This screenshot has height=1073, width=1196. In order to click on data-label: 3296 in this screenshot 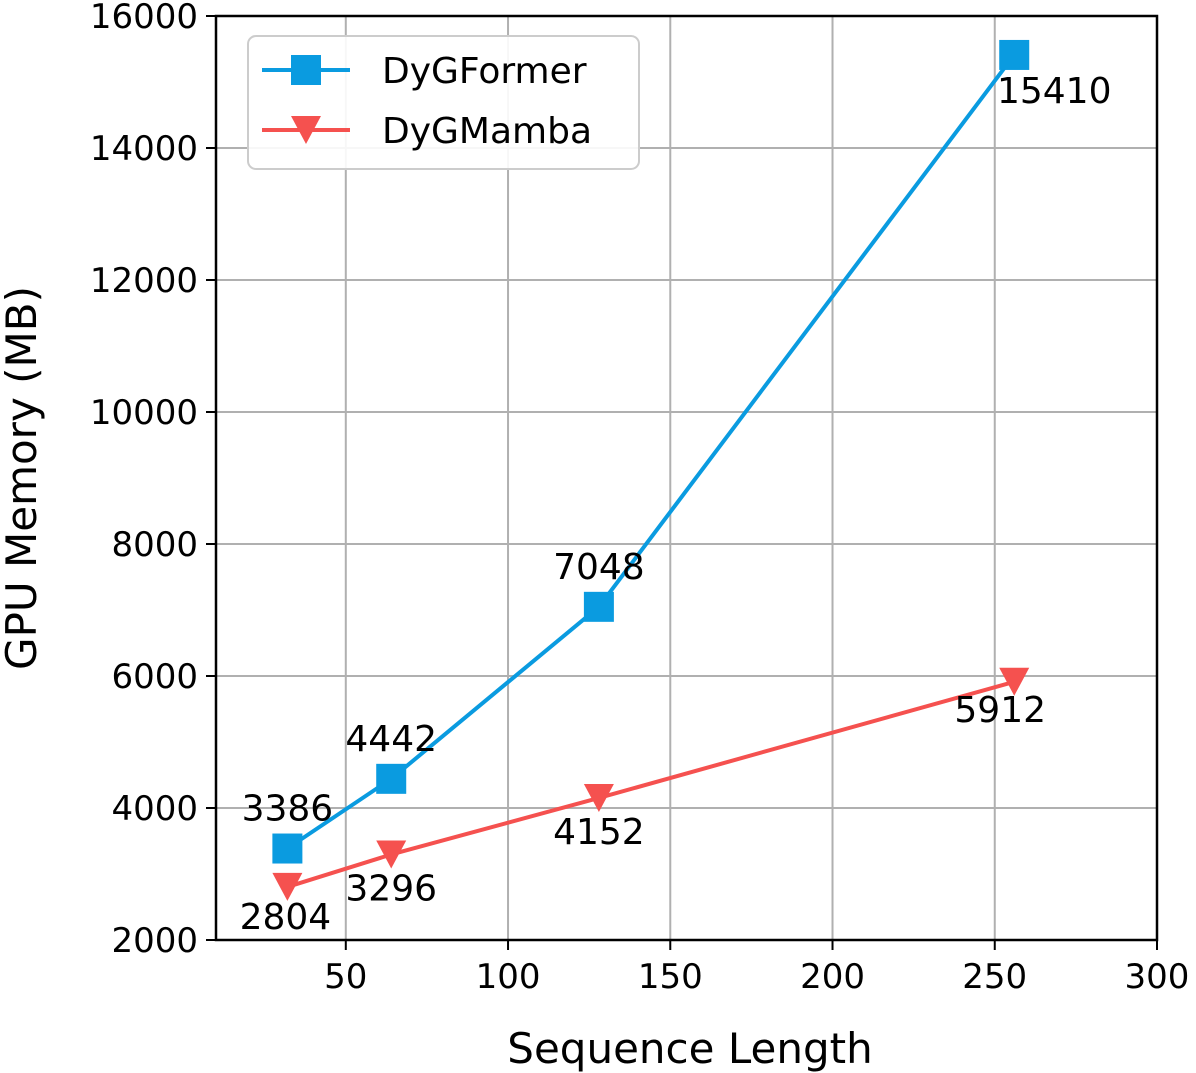, I will do `click(391, 888)`.